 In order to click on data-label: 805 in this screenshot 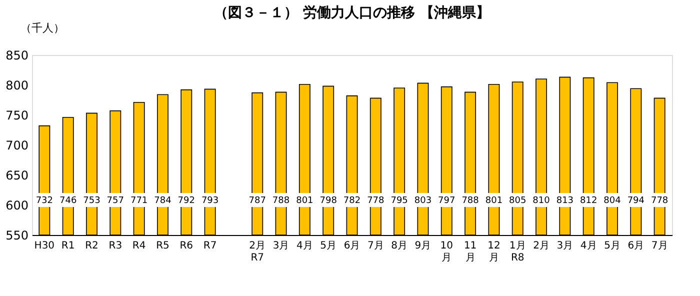, I will do `click(517, 201)`.